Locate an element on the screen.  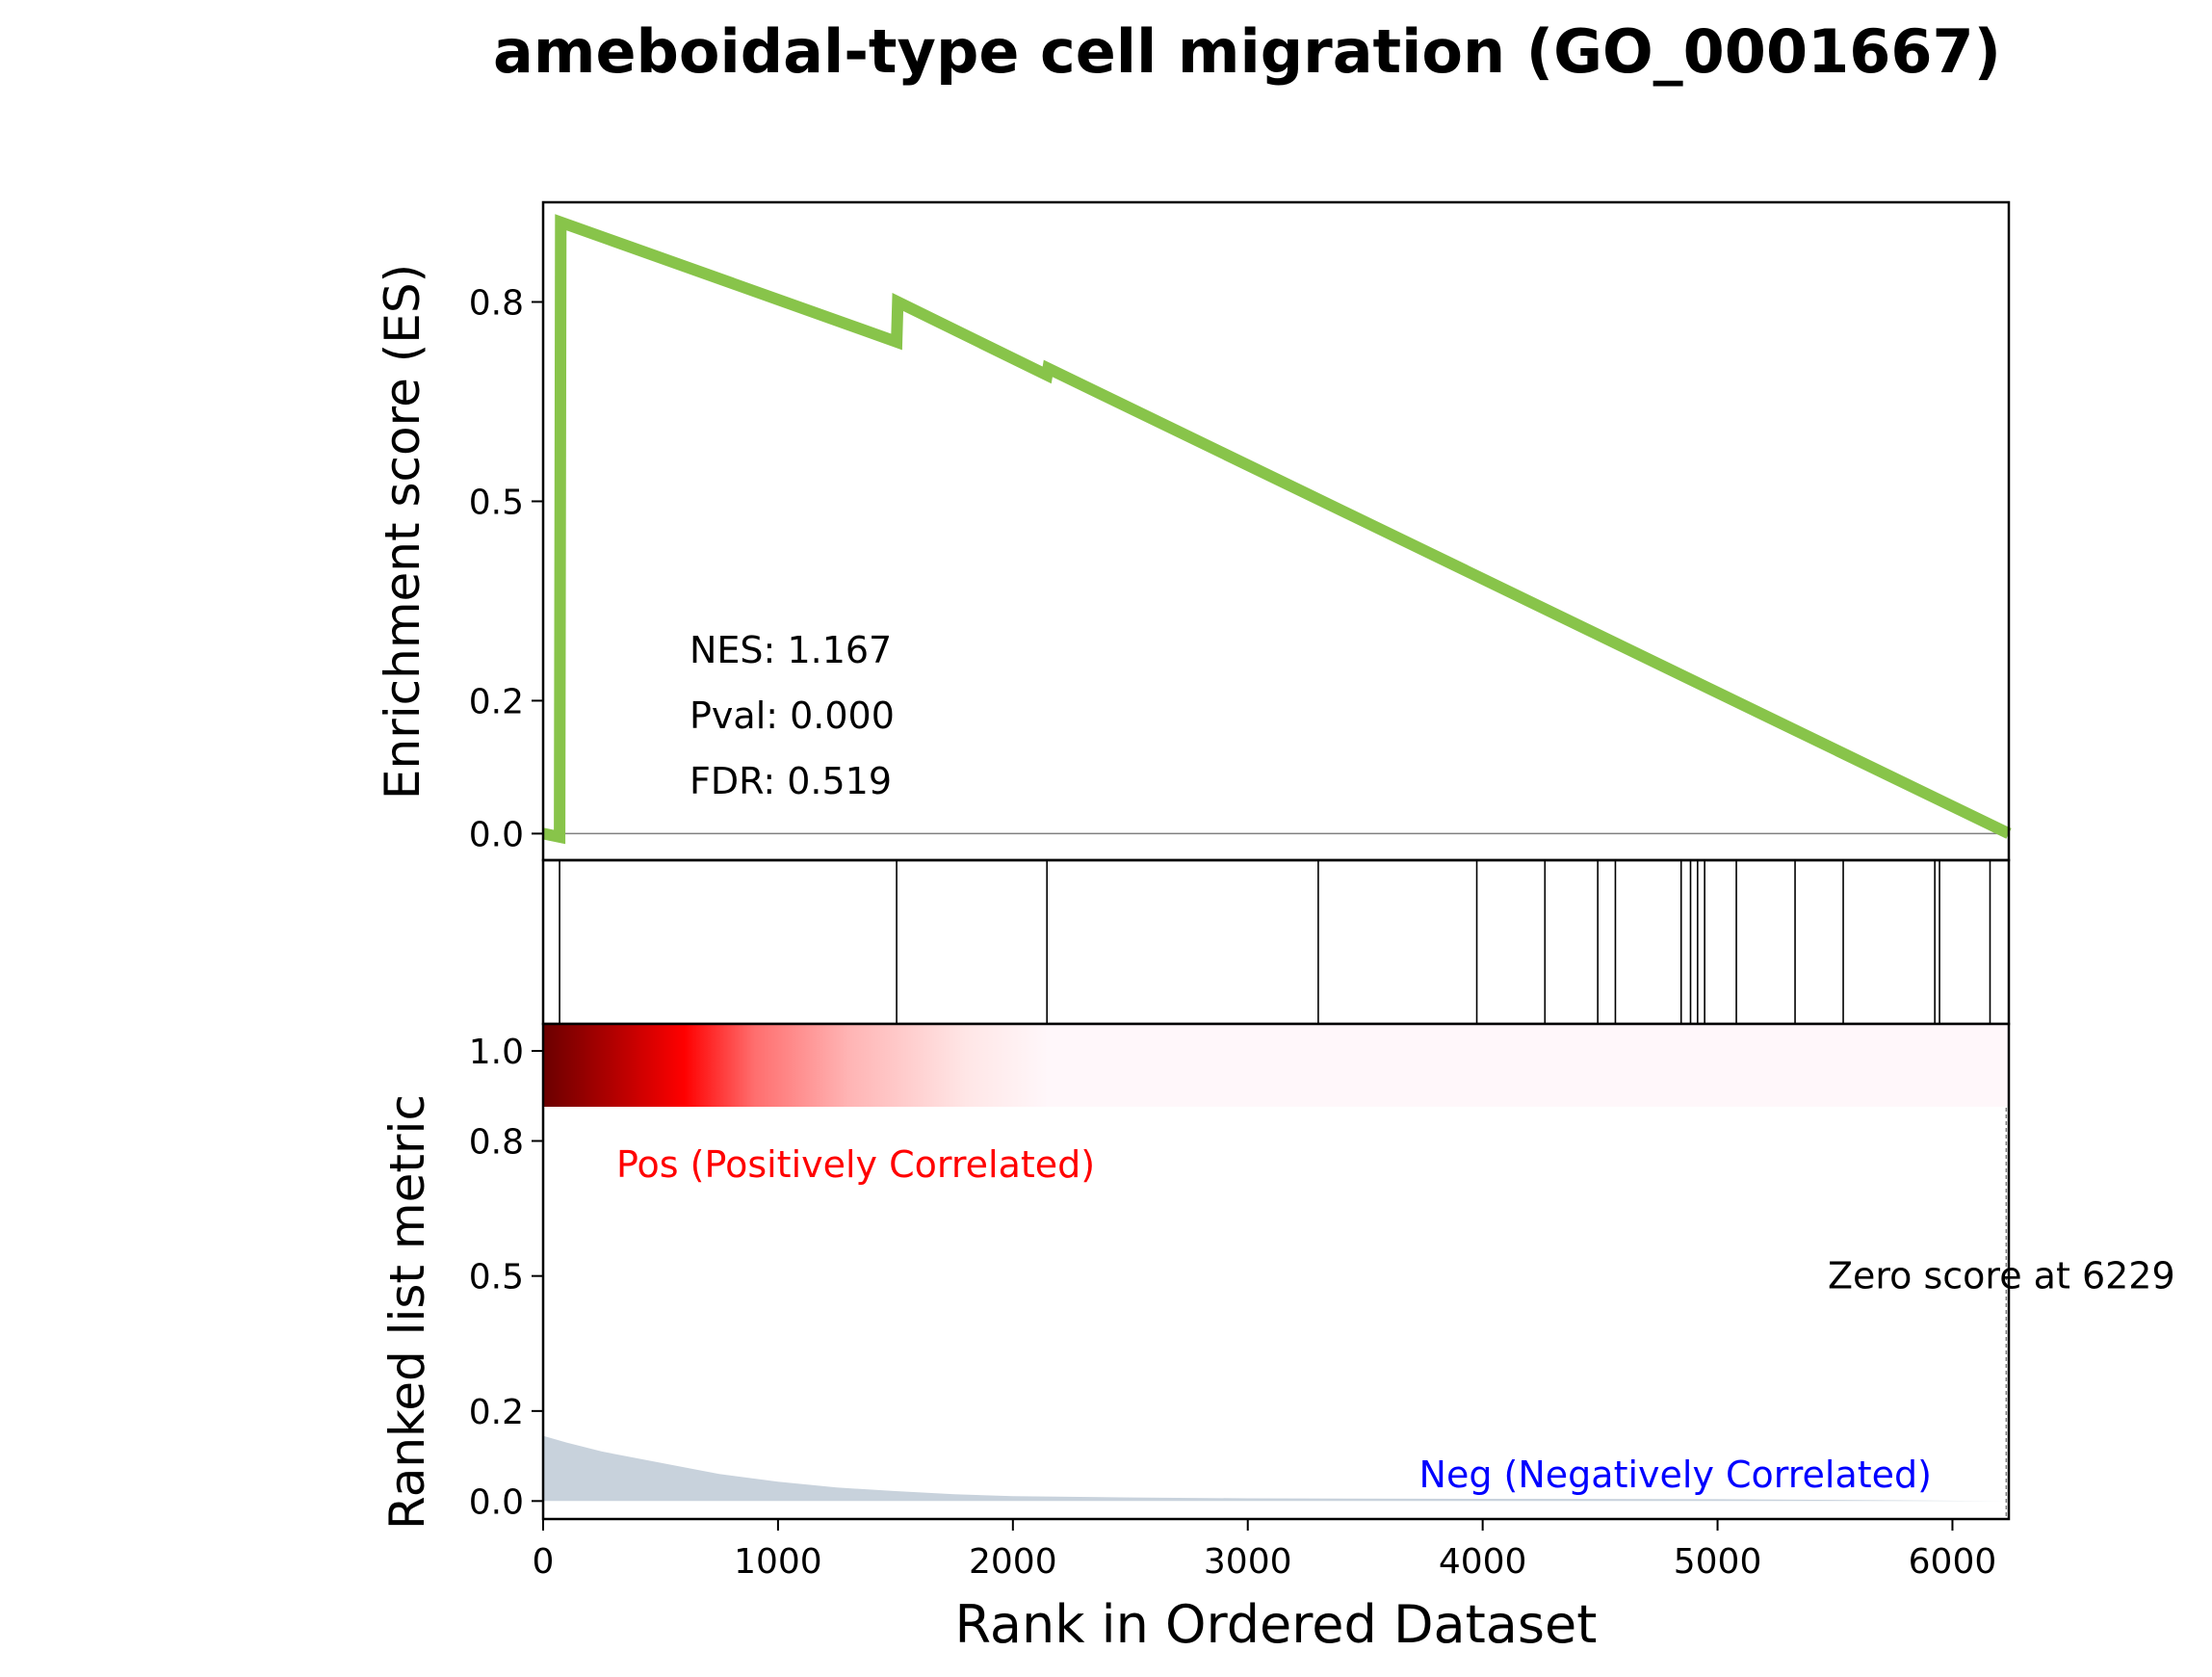
ranked-metric-area is located at coordinates (1275, 1469).